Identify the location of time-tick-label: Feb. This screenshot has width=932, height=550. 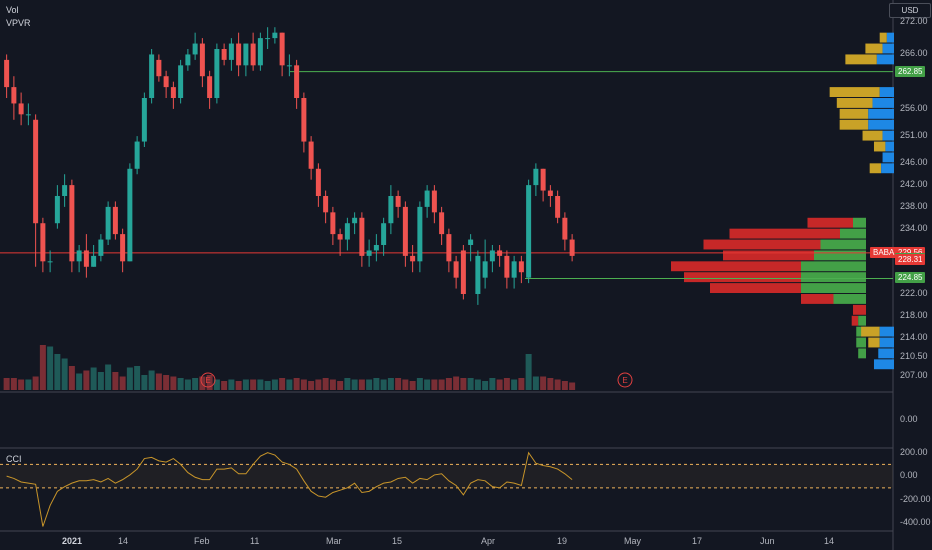
(202, 541).